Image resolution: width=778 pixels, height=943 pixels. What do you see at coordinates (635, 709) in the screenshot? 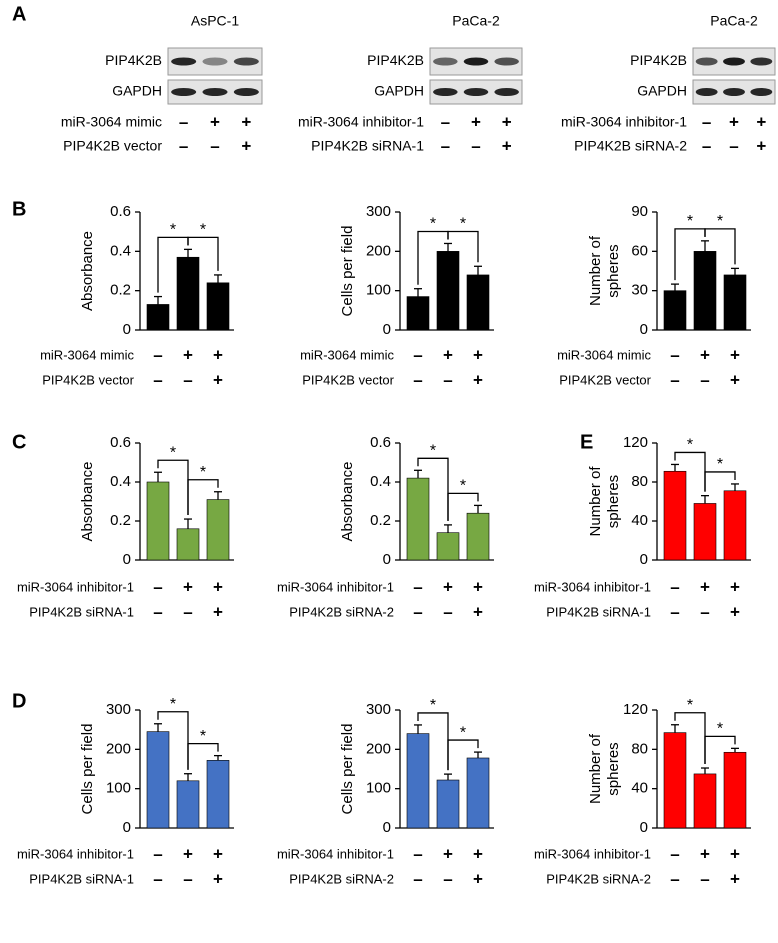
I see `y-tick-label: 120` at bounding box center [635, 709].